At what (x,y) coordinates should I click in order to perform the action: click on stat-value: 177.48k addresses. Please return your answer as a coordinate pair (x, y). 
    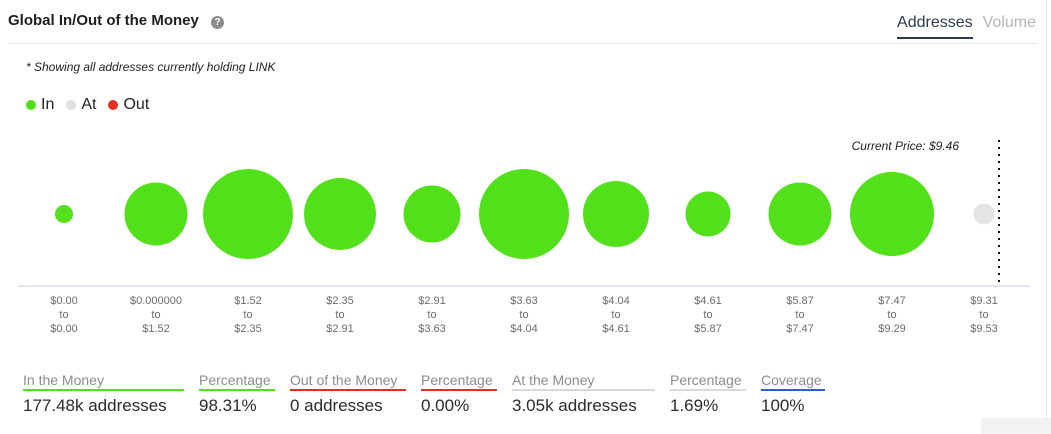
    Looking at the image, I should click on (95, 405).